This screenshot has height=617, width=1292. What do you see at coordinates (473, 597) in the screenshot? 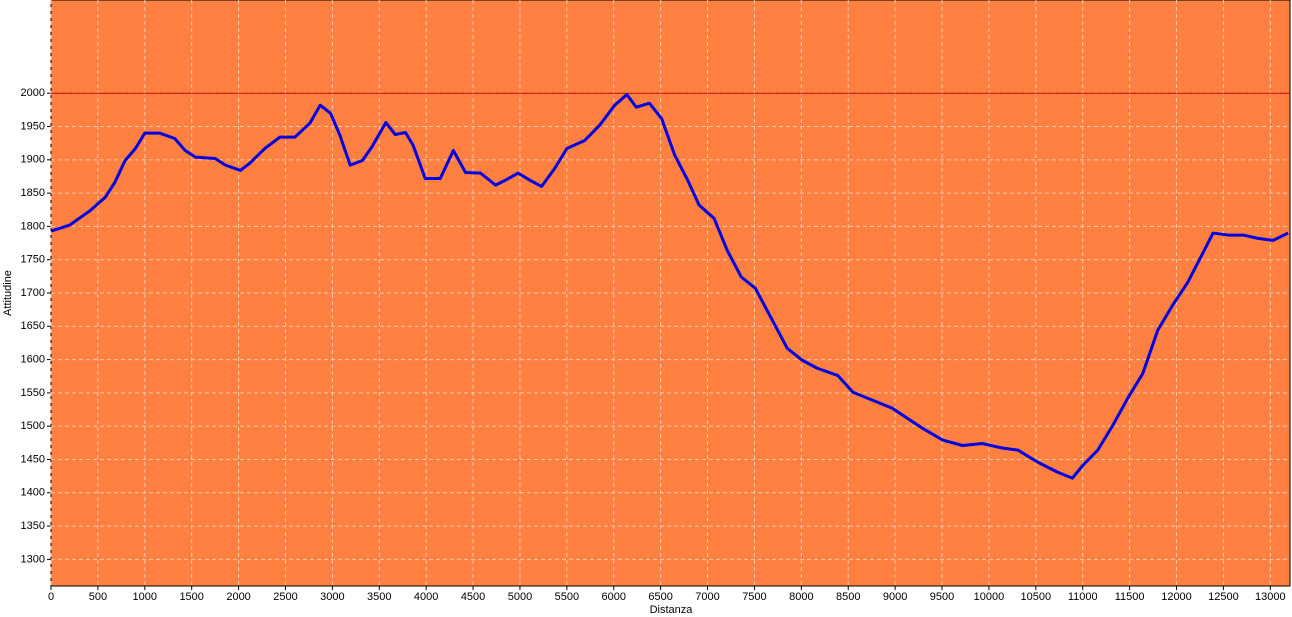
I see `x-tick-label: 4500` at bounding box center [473, 597].